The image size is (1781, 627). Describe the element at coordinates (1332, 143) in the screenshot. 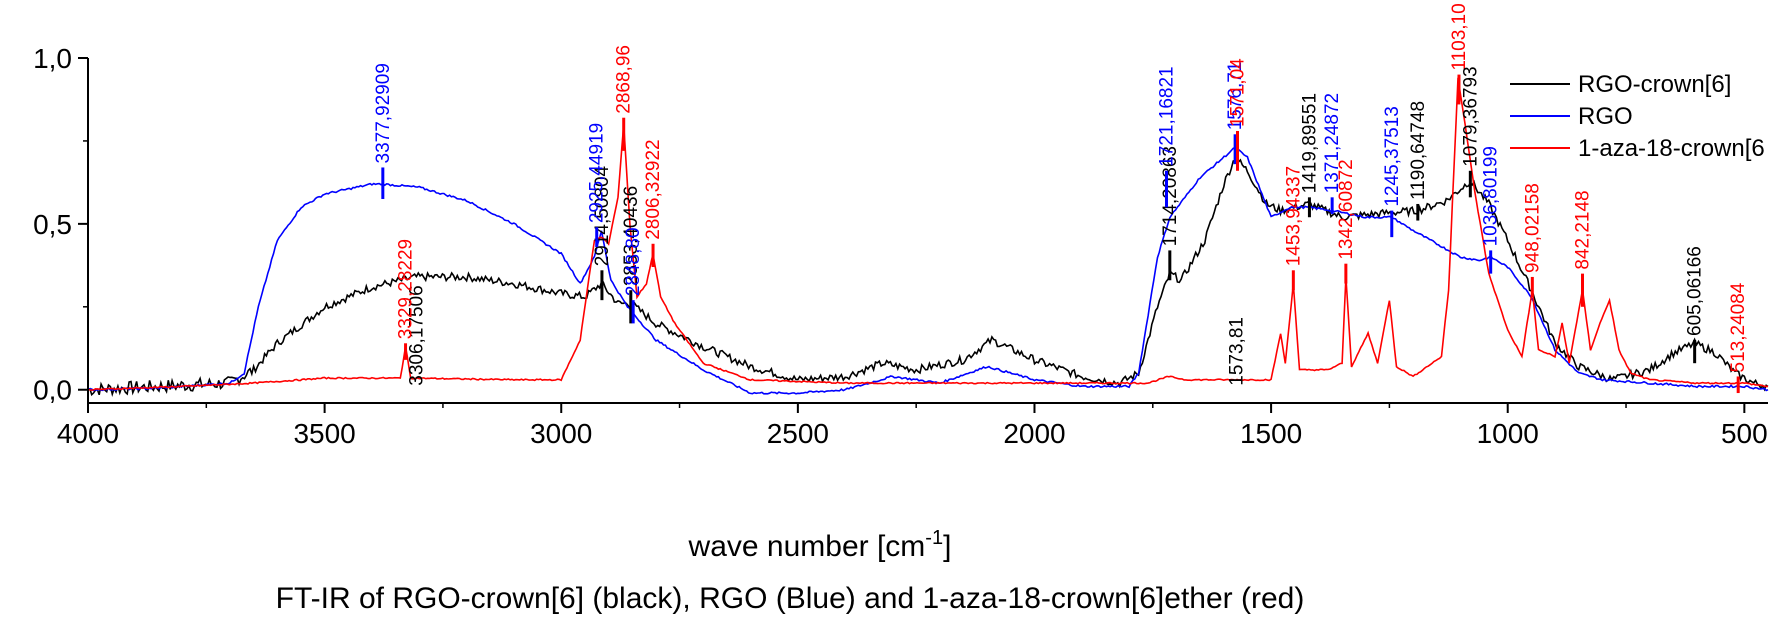

I see `peak-label: 1371,24872` at that location.